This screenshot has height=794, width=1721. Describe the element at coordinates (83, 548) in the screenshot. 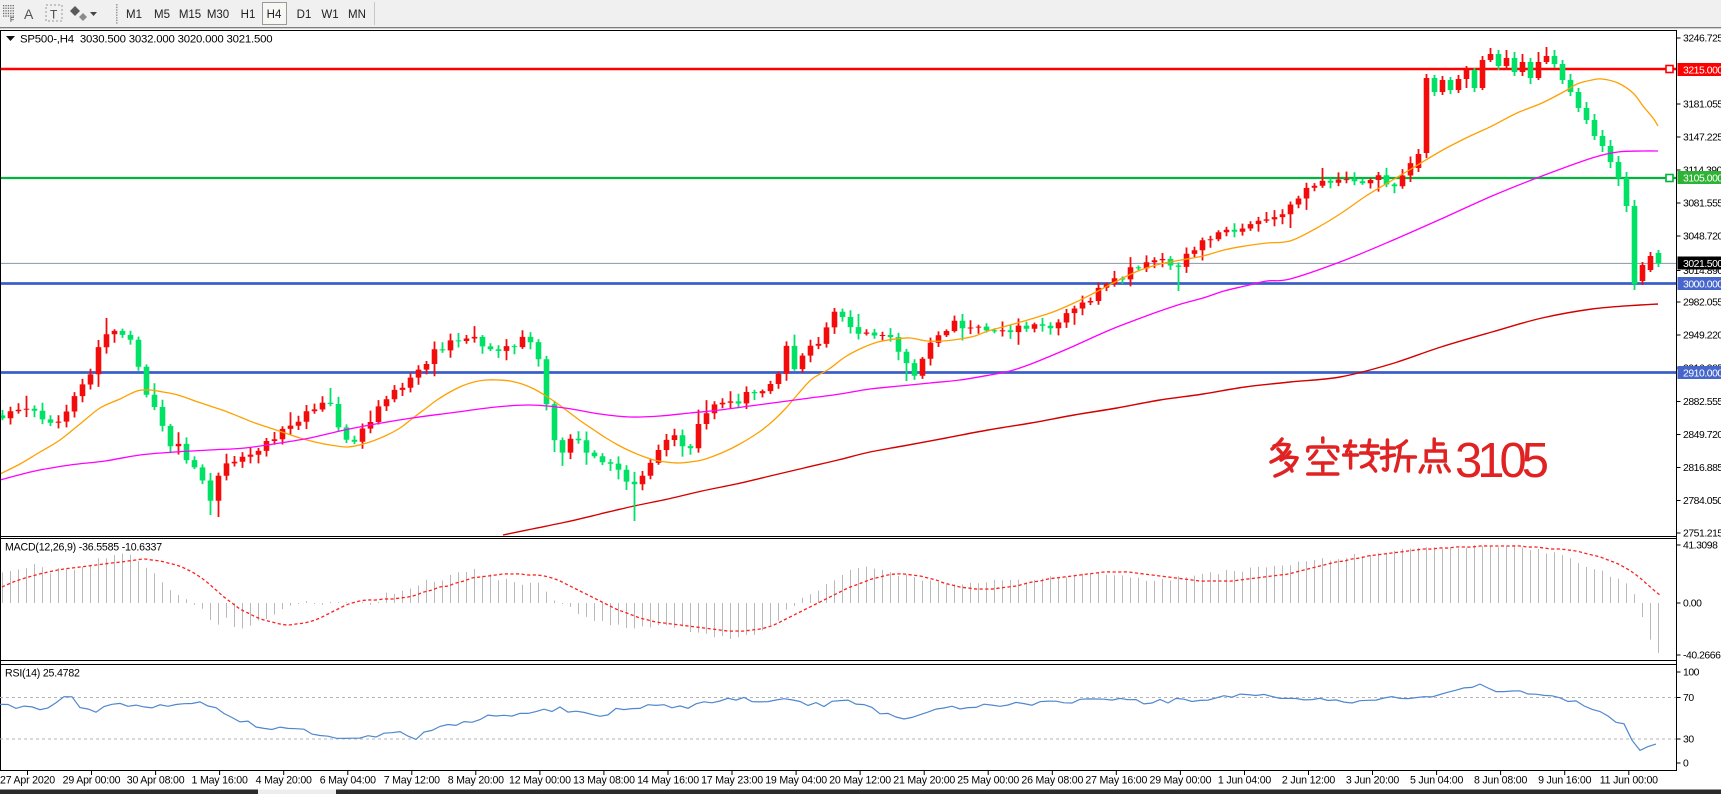

I see `svg-text:MACD(12,26,9) -36.5585 -10.633: MACD(12,26,9) -36.5585 -10.6337` at that location.